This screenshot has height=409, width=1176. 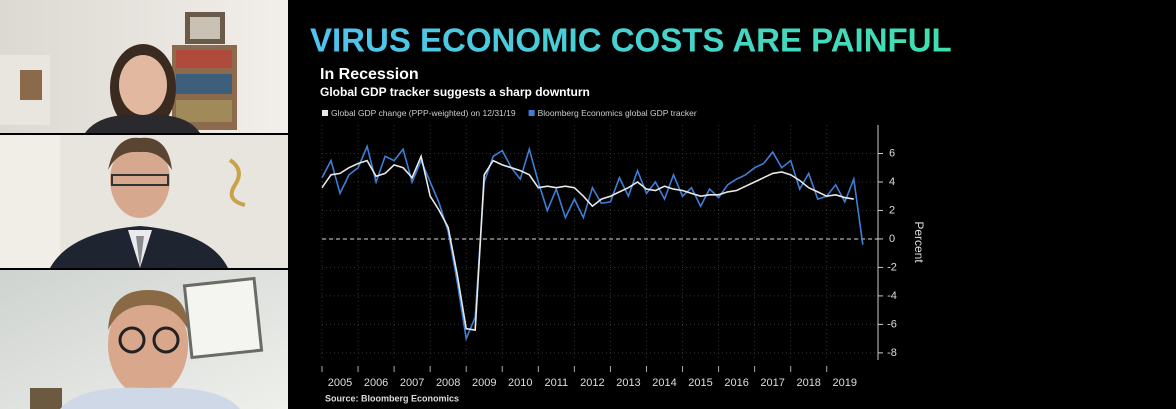 I want to click on x-tick-label: 2019, so click(x=845, y=383).